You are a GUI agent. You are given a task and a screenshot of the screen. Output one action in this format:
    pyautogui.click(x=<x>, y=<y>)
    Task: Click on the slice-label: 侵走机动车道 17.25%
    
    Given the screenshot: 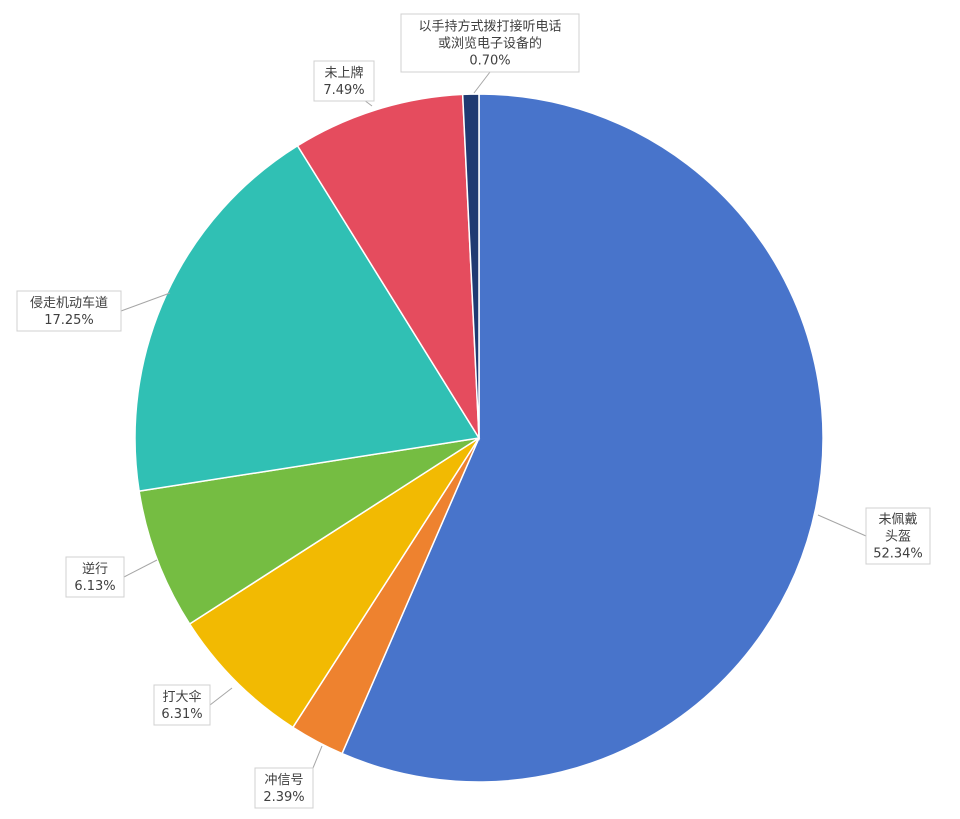 What is the action you would take?
    pyautogui.click(x=69, y=311)
    